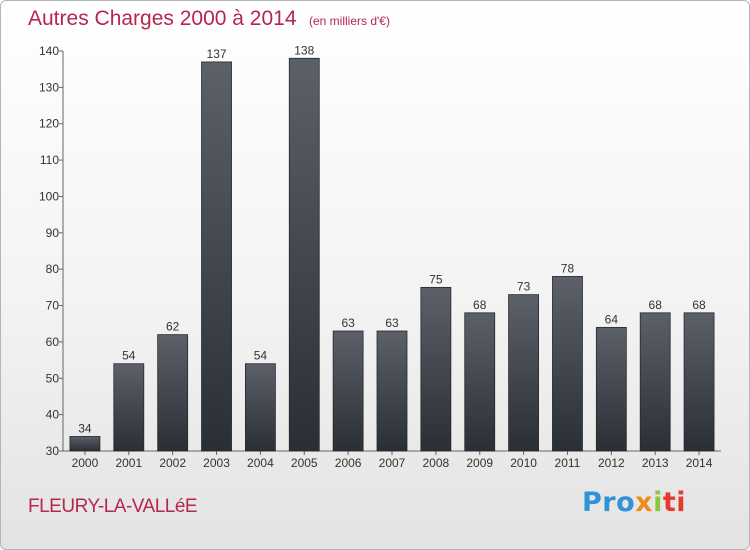 The width and height of the screenshot is (750, 550). What do you see at coordinates (260, 463) in the screenshot?
I see `x-tick-label: 2004` at bounding box center [260, 463].